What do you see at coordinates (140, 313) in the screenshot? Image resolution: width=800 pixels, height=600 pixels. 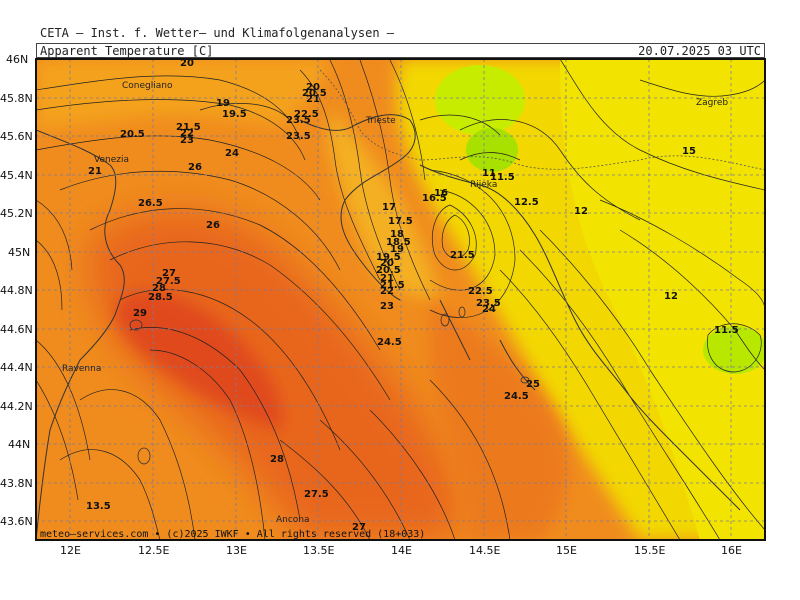 I see `contour-label: 29` at bounding box center [140, 313].